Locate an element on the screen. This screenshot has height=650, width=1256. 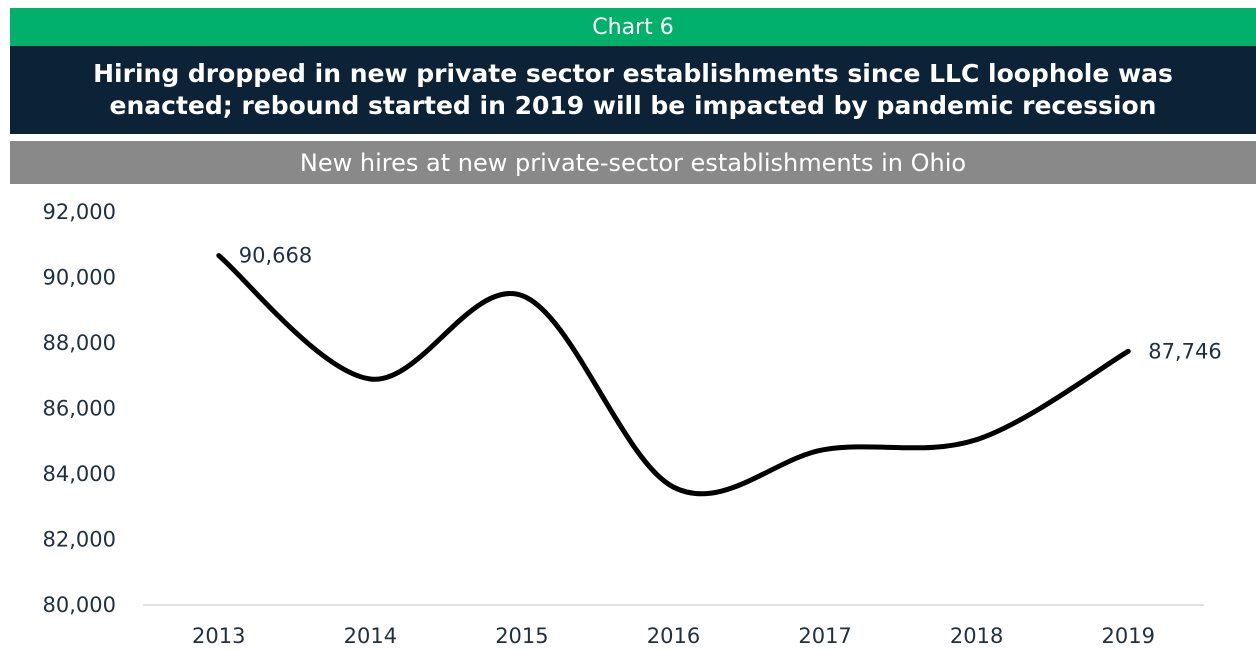
data-labels: 90,668 87,746 is located at coordinates (730, 304).